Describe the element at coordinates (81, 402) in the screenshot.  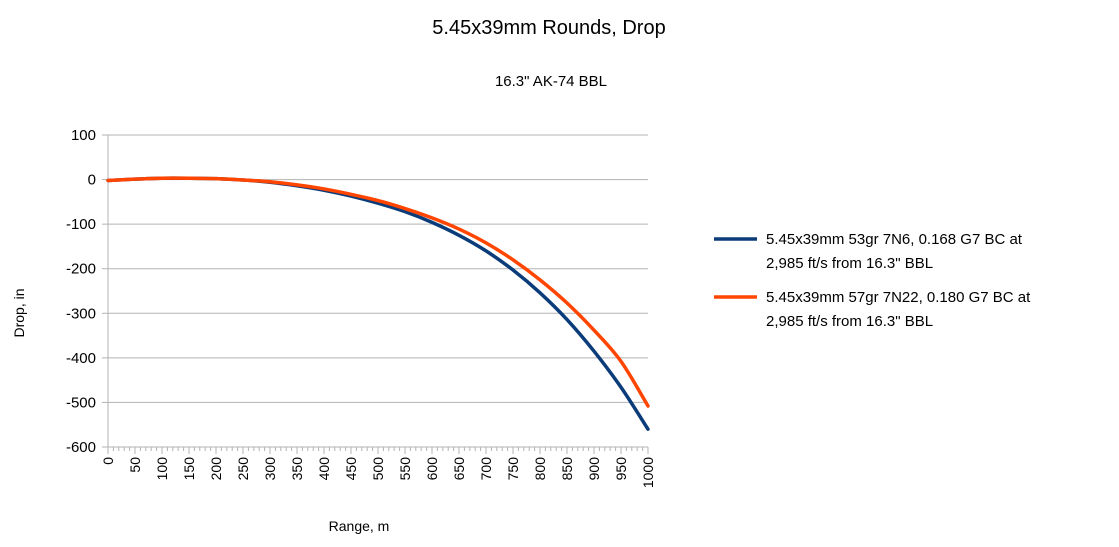
I see `y-tick-label: -500` at that location.